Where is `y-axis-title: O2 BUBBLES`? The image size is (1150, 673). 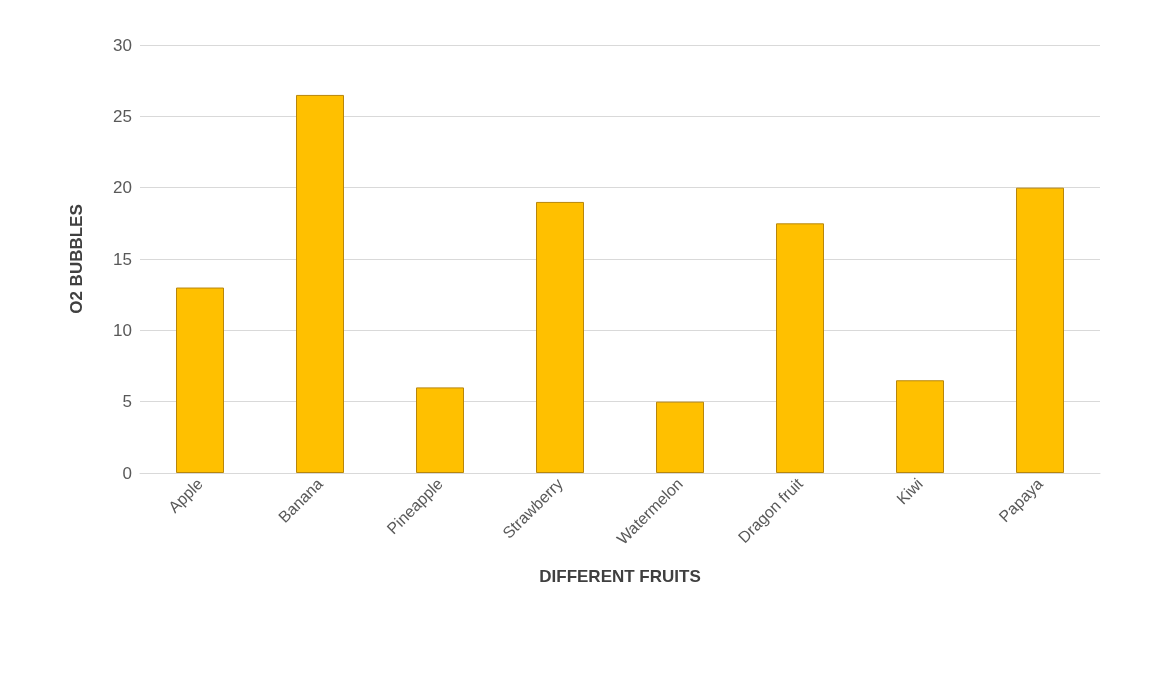
y-axis-title: O2 BUBBLES is located at coordinates (76, 259).